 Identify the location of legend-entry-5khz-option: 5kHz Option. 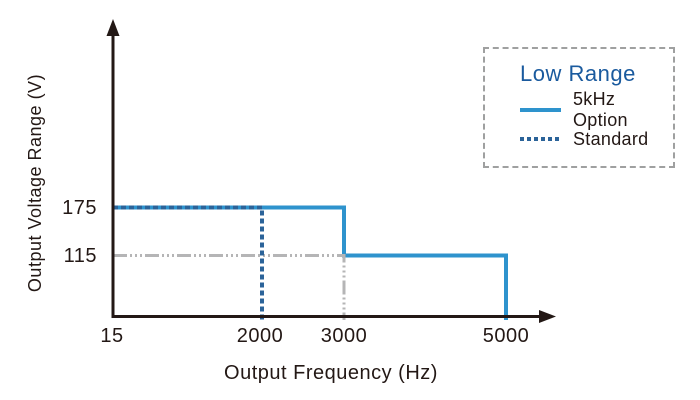
(596, 109).